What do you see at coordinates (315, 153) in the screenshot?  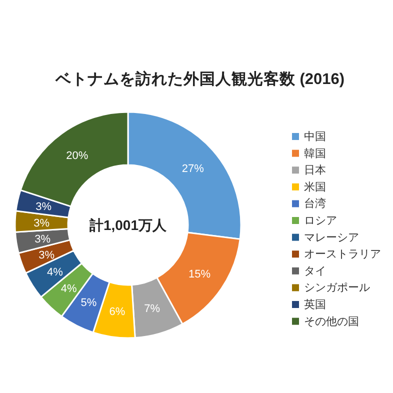 I see `legend-label: 韓国` at bounding box center [315, 153].